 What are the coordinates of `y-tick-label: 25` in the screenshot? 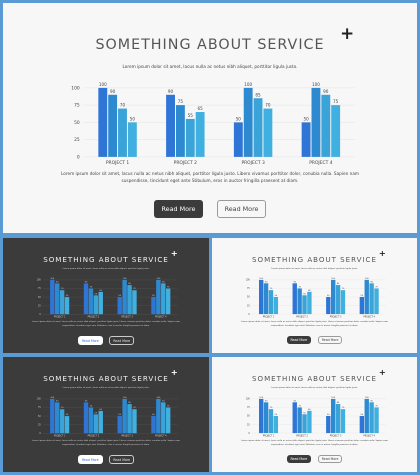 It's located at (77, 140).